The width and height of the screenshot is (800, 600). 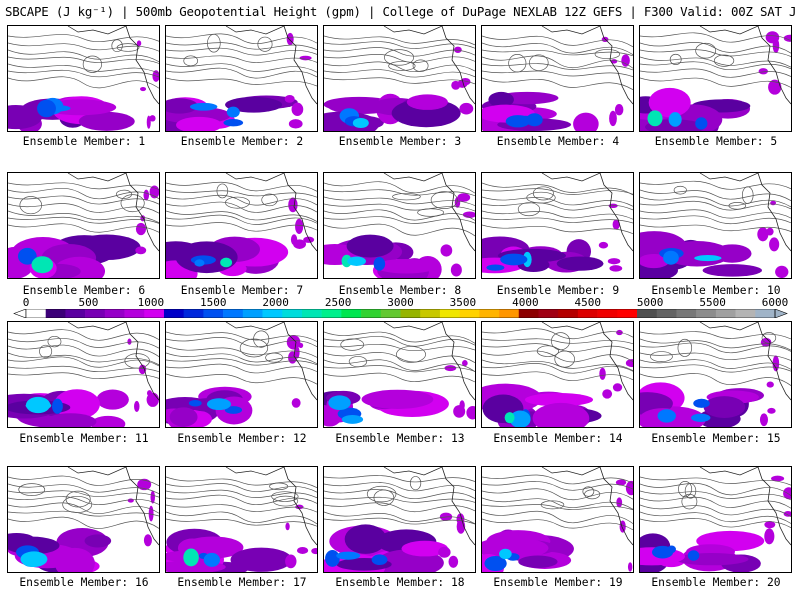 I want to click on colorbar-tick-label: 5000, so click(x=650, y=302).